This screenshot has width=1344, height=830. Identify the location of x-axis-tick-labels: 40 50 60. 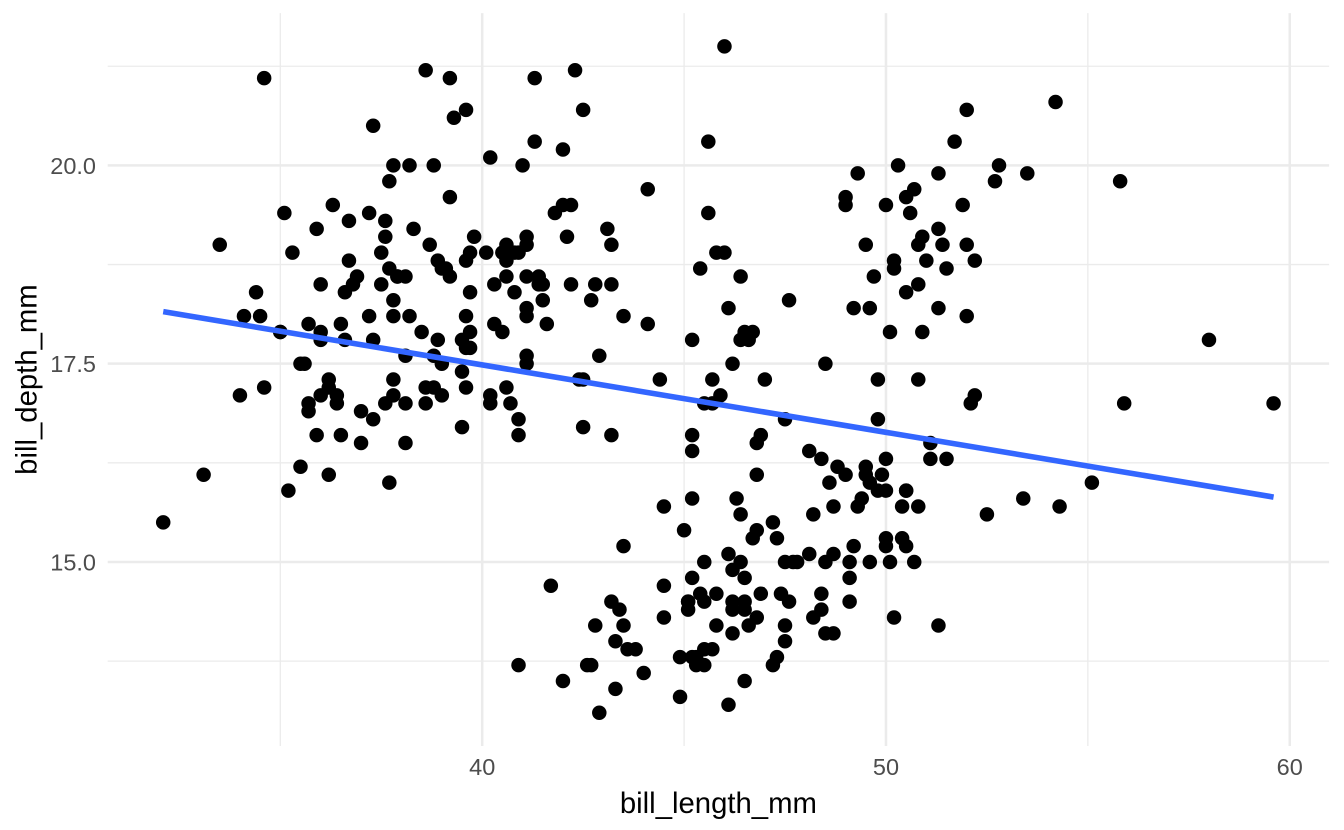
(886, 767).